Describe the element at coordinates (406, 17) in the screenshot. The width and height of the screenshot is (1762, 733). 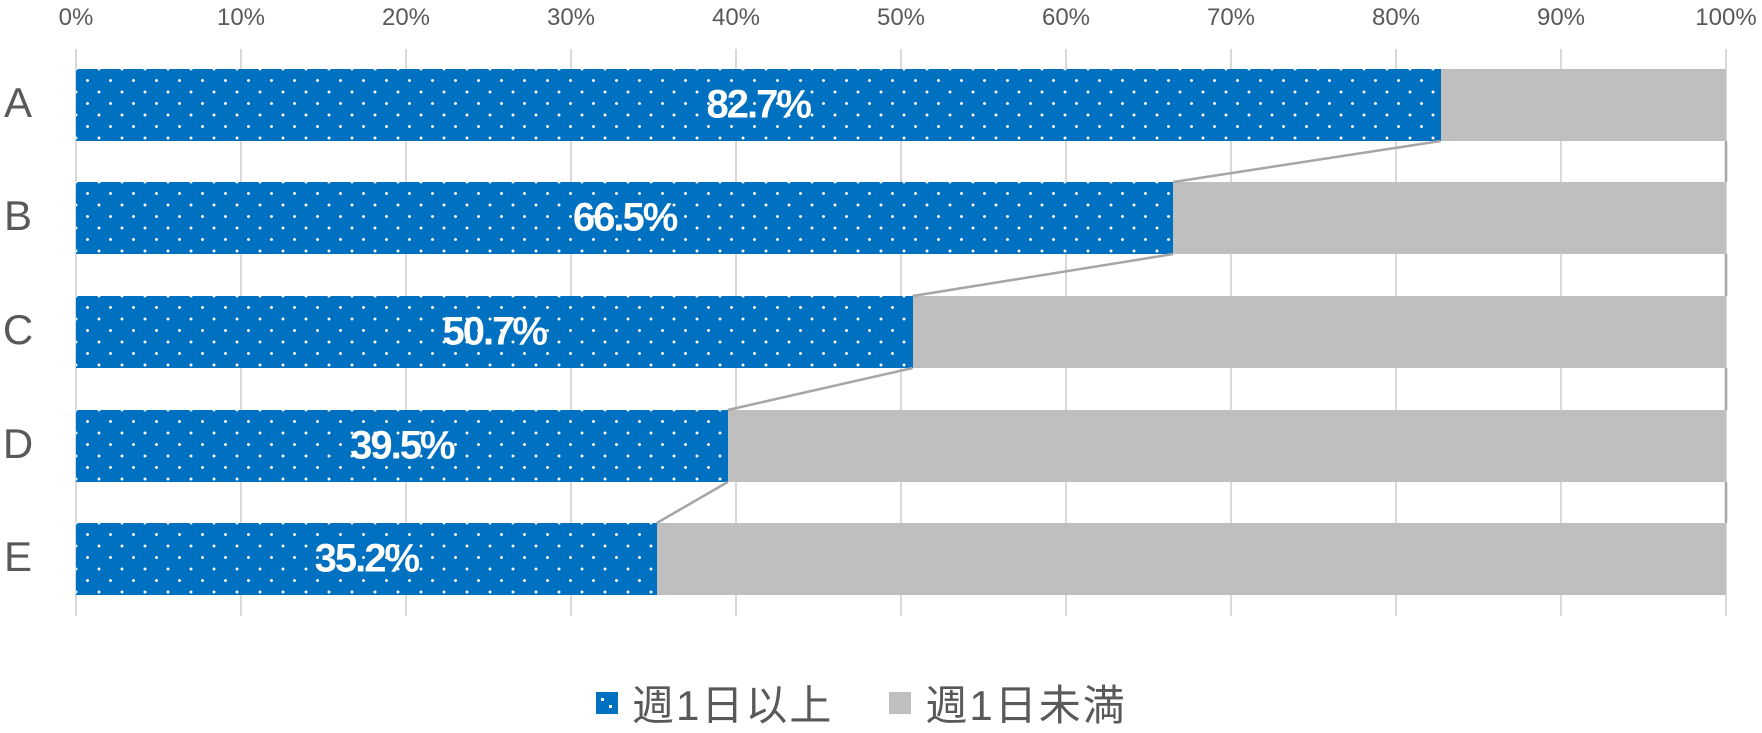
I see `x-tick-label: 20%` at that location.